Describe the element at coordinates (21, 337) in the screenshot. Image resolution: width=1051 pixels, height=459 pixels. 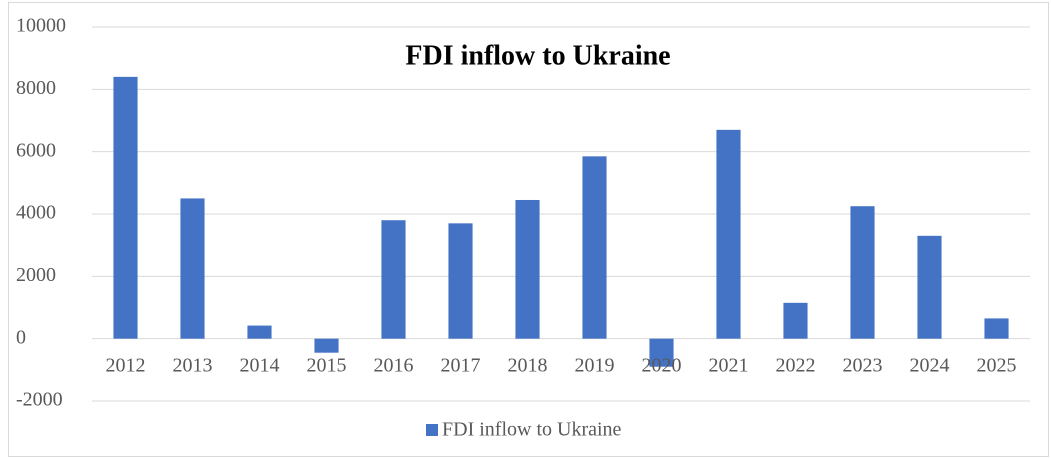
I see `y-tick-label: 0` at that location.